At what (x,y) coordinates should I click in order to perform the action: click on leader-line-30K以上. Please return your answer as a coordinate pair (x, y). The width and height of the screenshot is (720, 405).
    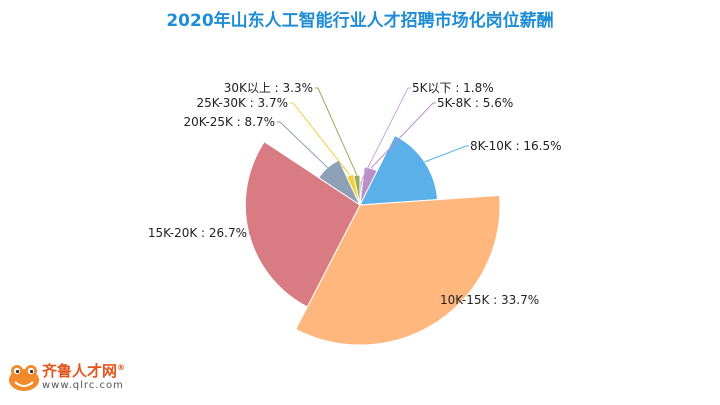
    Looking at the image, I should click on (336, 131).